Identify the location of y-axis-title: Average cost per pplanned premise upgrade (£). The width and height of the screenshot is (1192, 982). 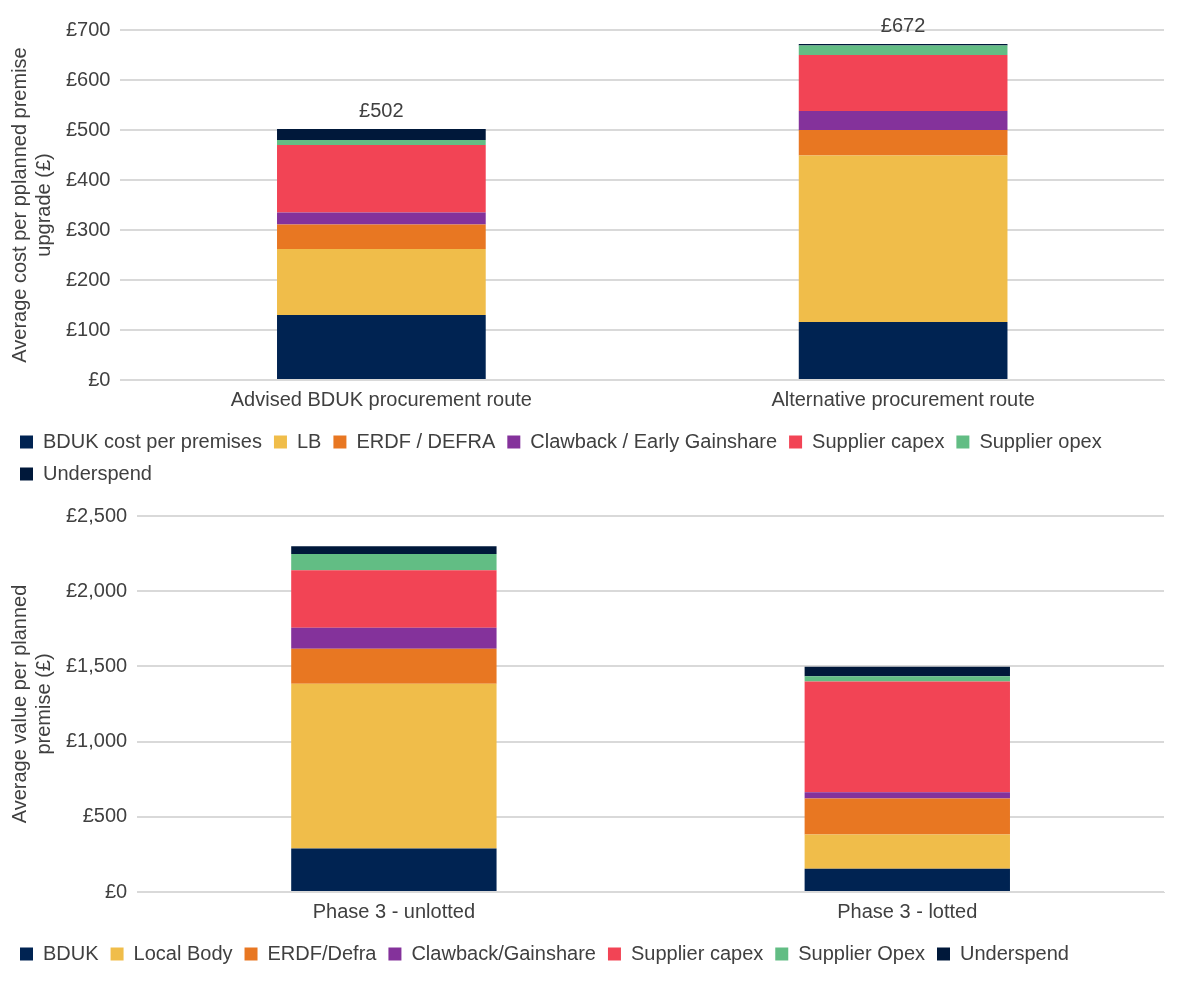
(30, 205).